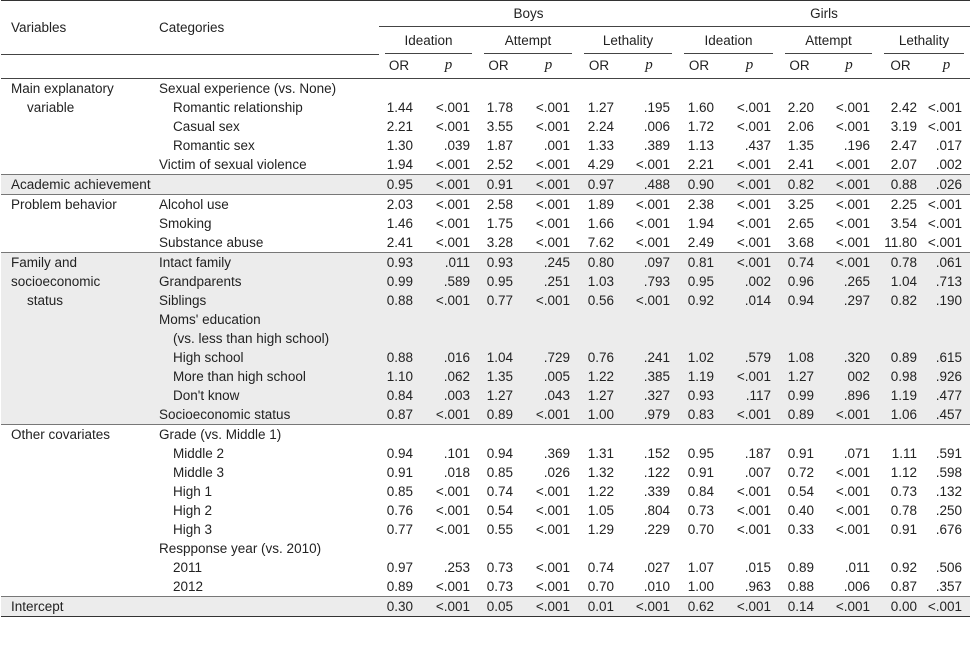  I want to click on p-value: .804, so click(657, 510).